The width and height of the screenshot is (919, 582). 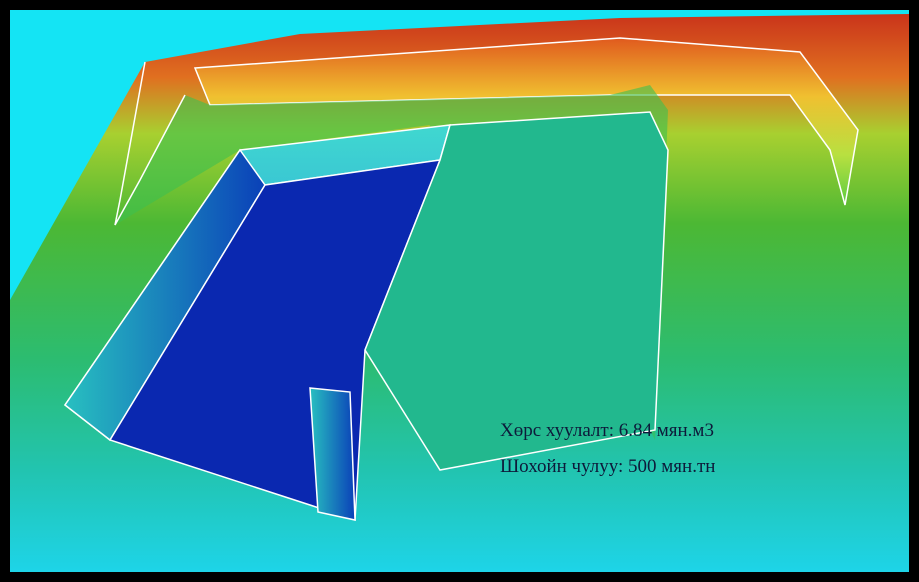 I want to click on annotation: Шохойн чулуу: 500 мян.тн, so click(x=607, y=466).